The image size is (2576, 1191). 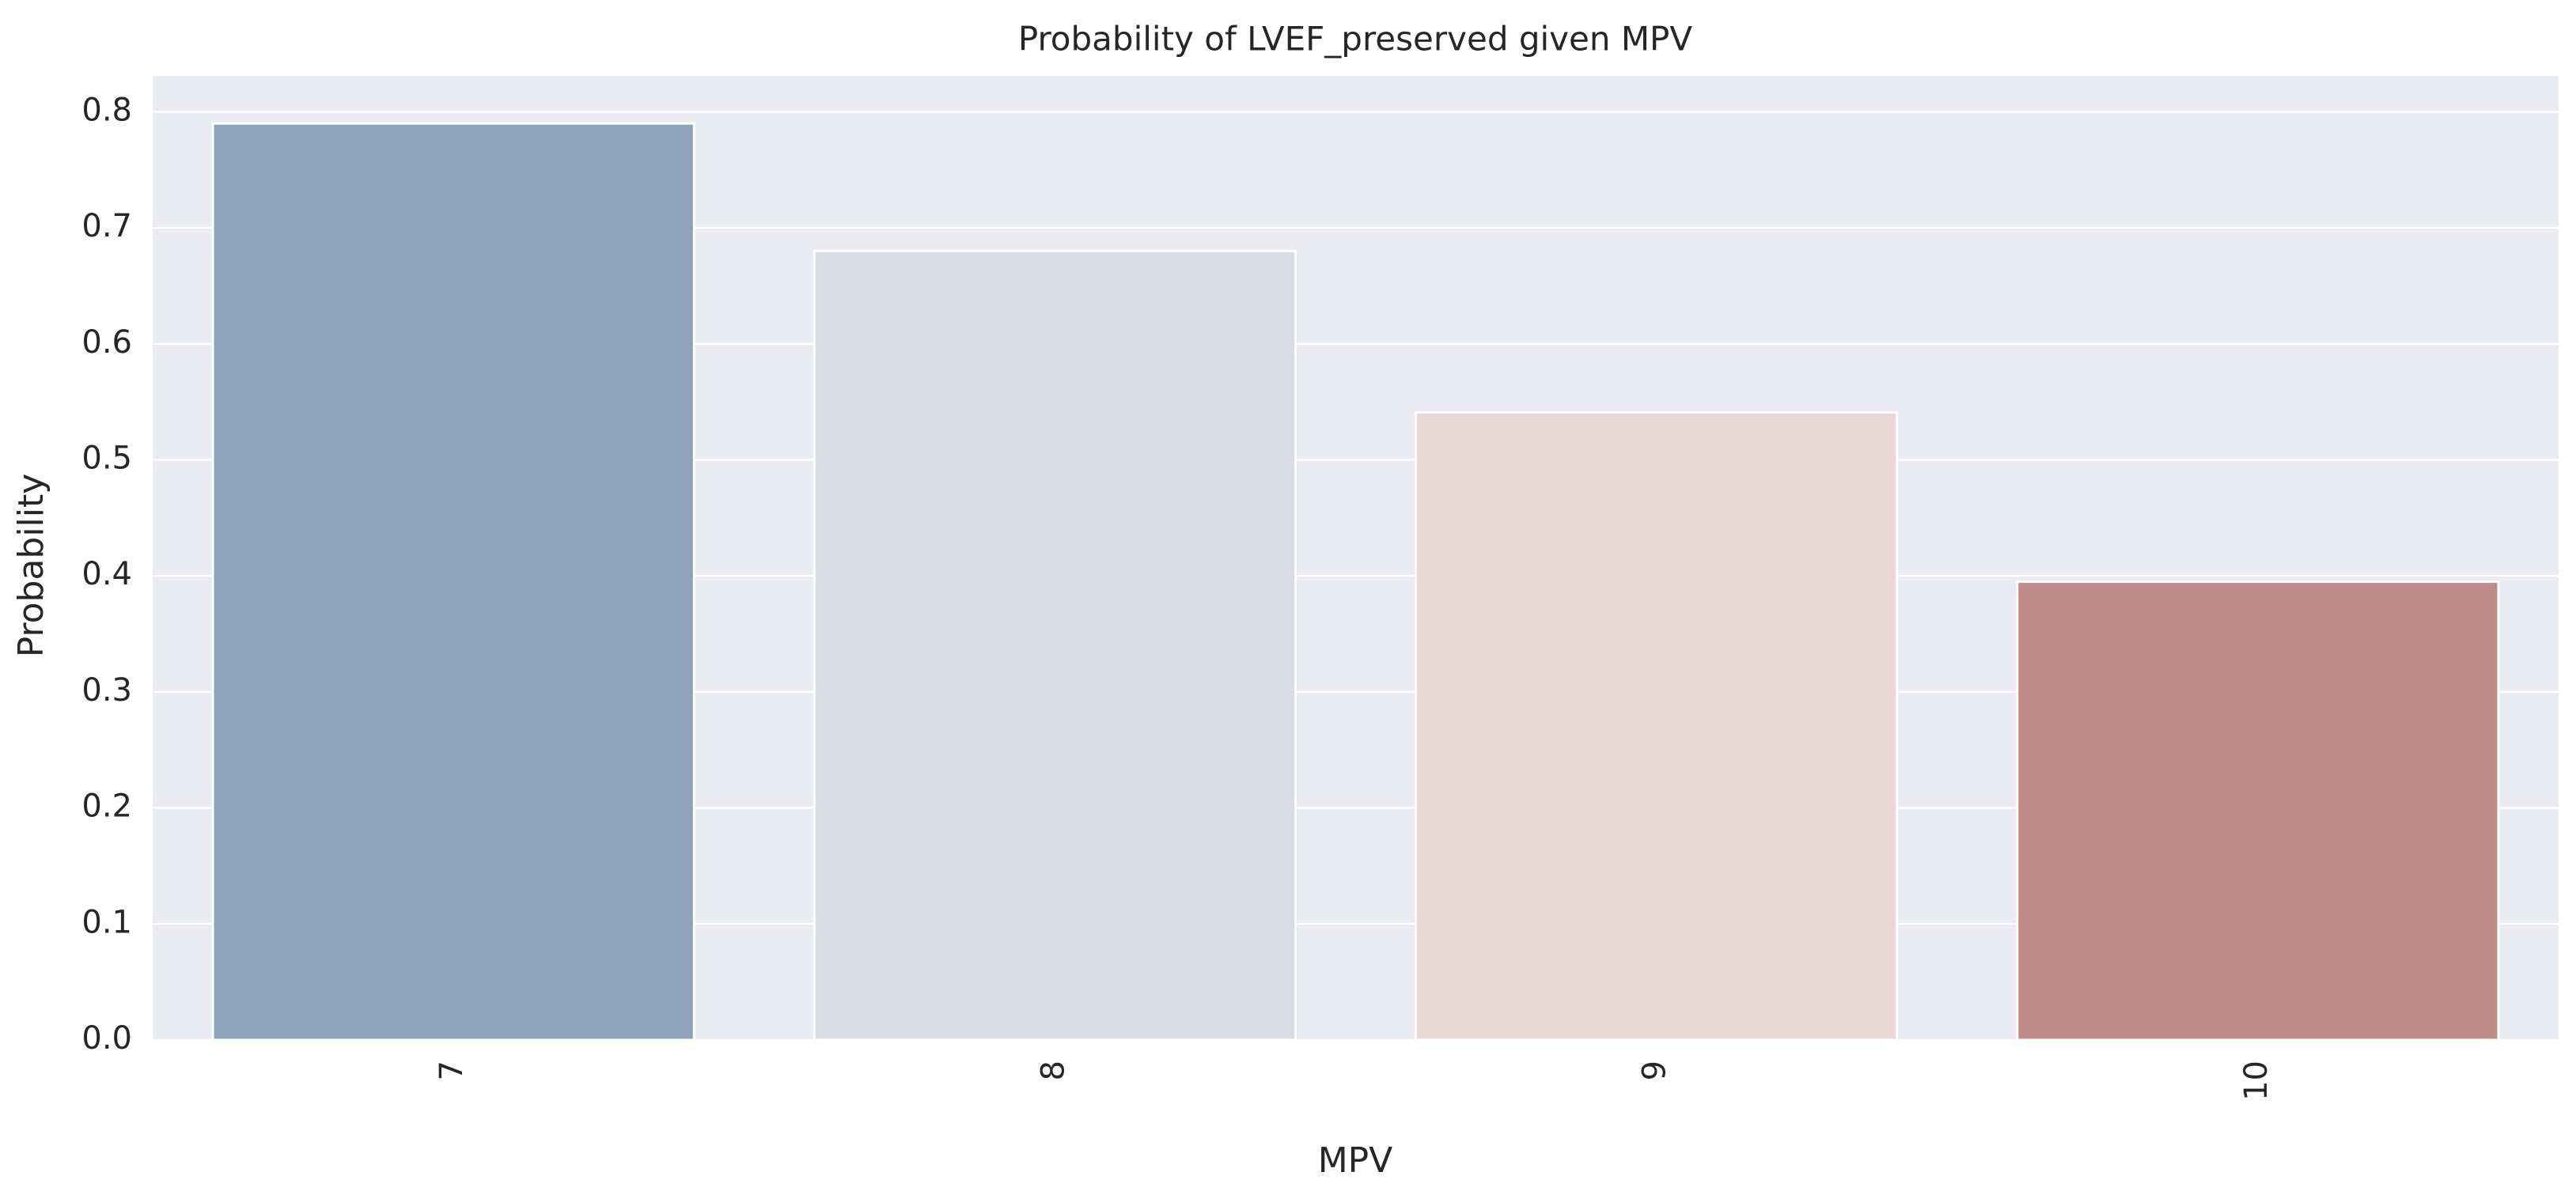 What do you see at coordinates (1355, 39) in the screenshot?
I see `chart-title: Probability of LVEF_preserved given MPV` at bounding box center [1355, 39].